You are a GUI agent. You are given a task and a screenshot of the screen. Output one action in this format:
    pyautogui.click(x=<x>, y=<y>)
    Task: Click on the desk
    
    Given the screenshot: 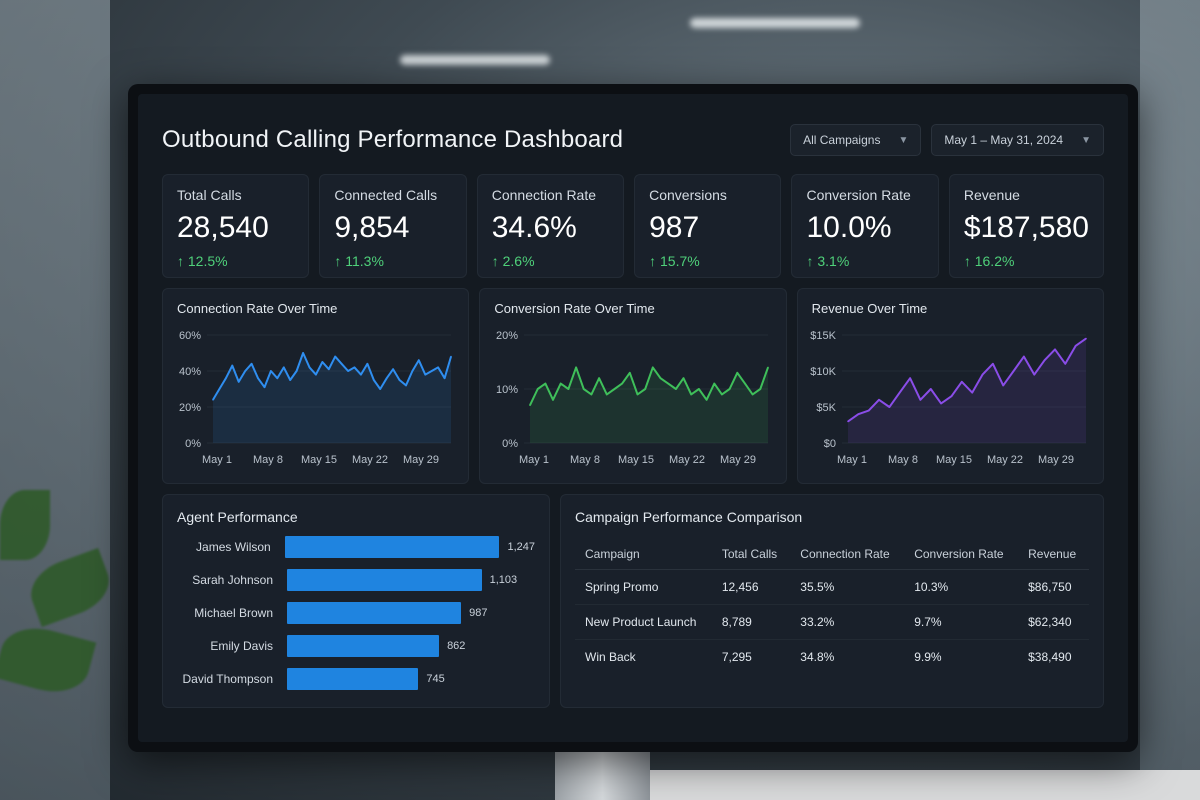 What is the action you would take?
    pyautogui.click(x=910, y=785)
    